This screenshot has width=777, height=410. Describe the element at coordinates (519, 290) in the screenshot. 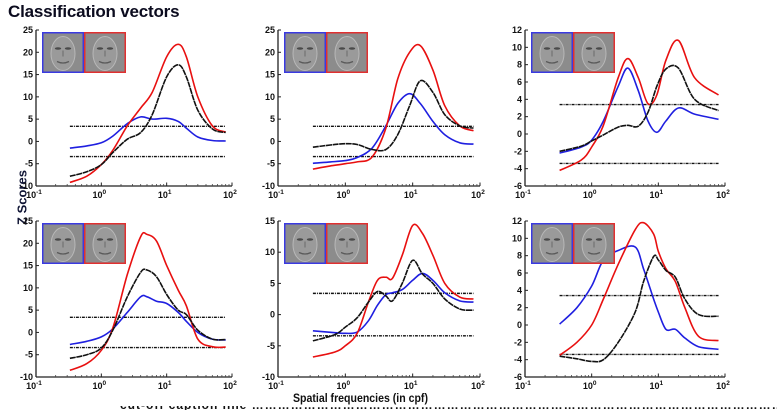

I see `y-tick-label: 4` at that location.